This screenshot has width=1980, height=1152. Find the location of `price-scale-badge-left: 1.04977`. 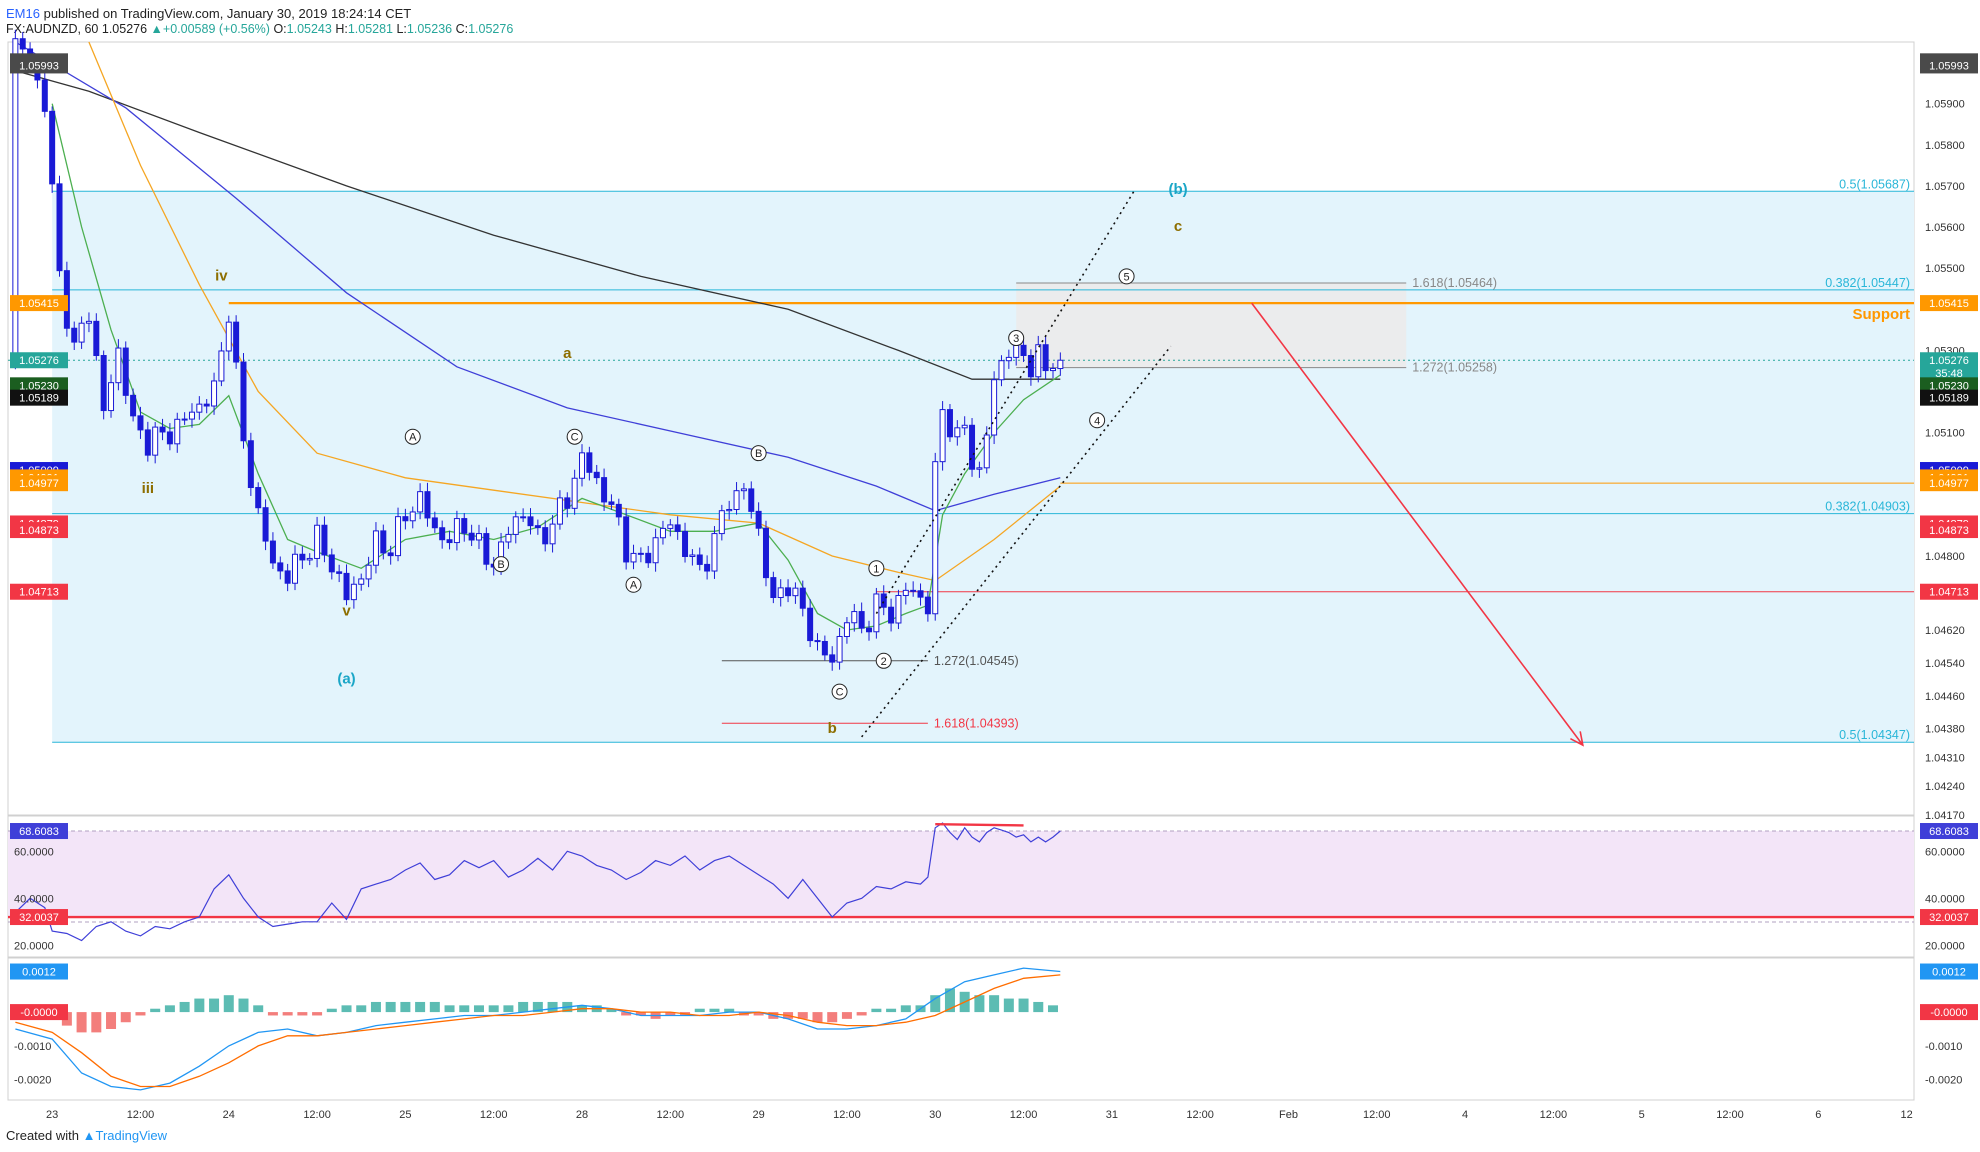

price-scale-badge-left: 1.04977 is located at coordinates (39, 484).